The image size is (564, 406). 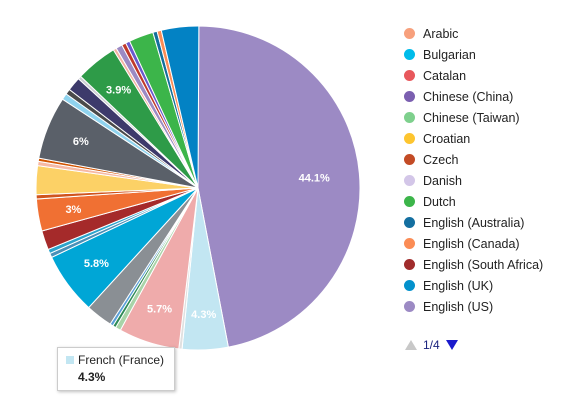 I want to click on legend-item: Arabic, so click(x=484, y=33).